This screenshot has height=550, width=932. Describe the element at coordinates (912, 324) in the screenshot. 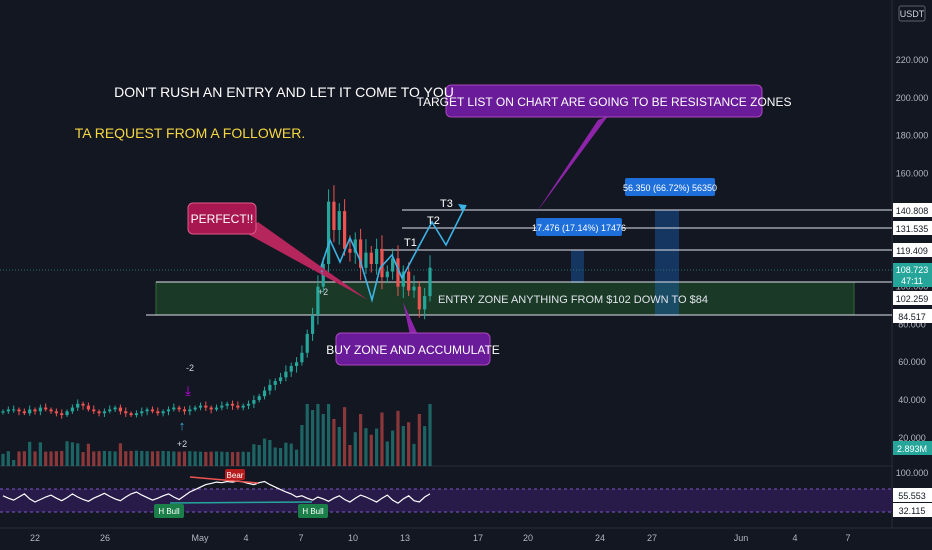

I see `price-tick-label: 80.000` at that location.